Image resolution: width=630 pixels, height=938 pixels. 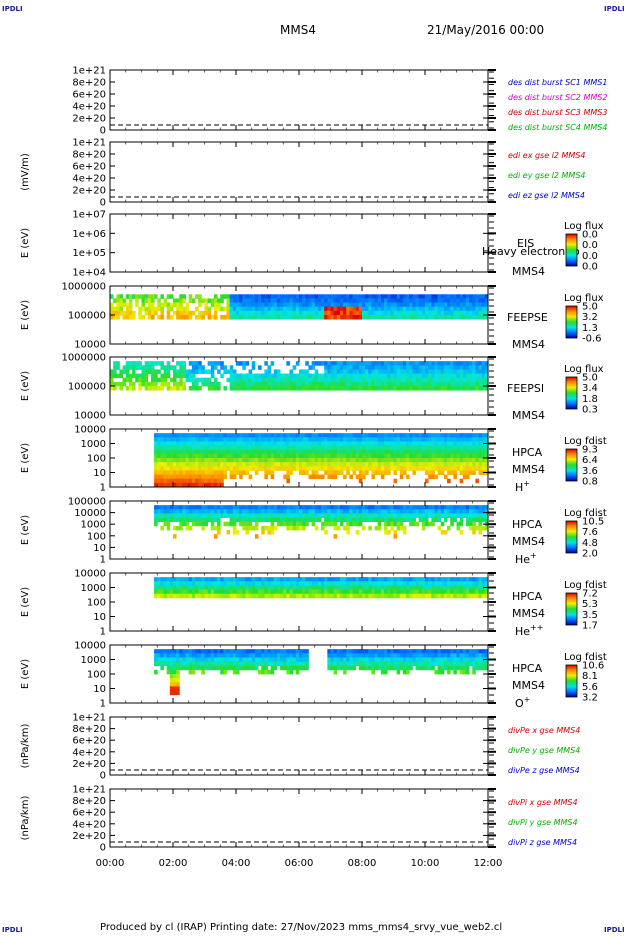 I want to click on y-tick-label: 100, so click(x=96, y=603).